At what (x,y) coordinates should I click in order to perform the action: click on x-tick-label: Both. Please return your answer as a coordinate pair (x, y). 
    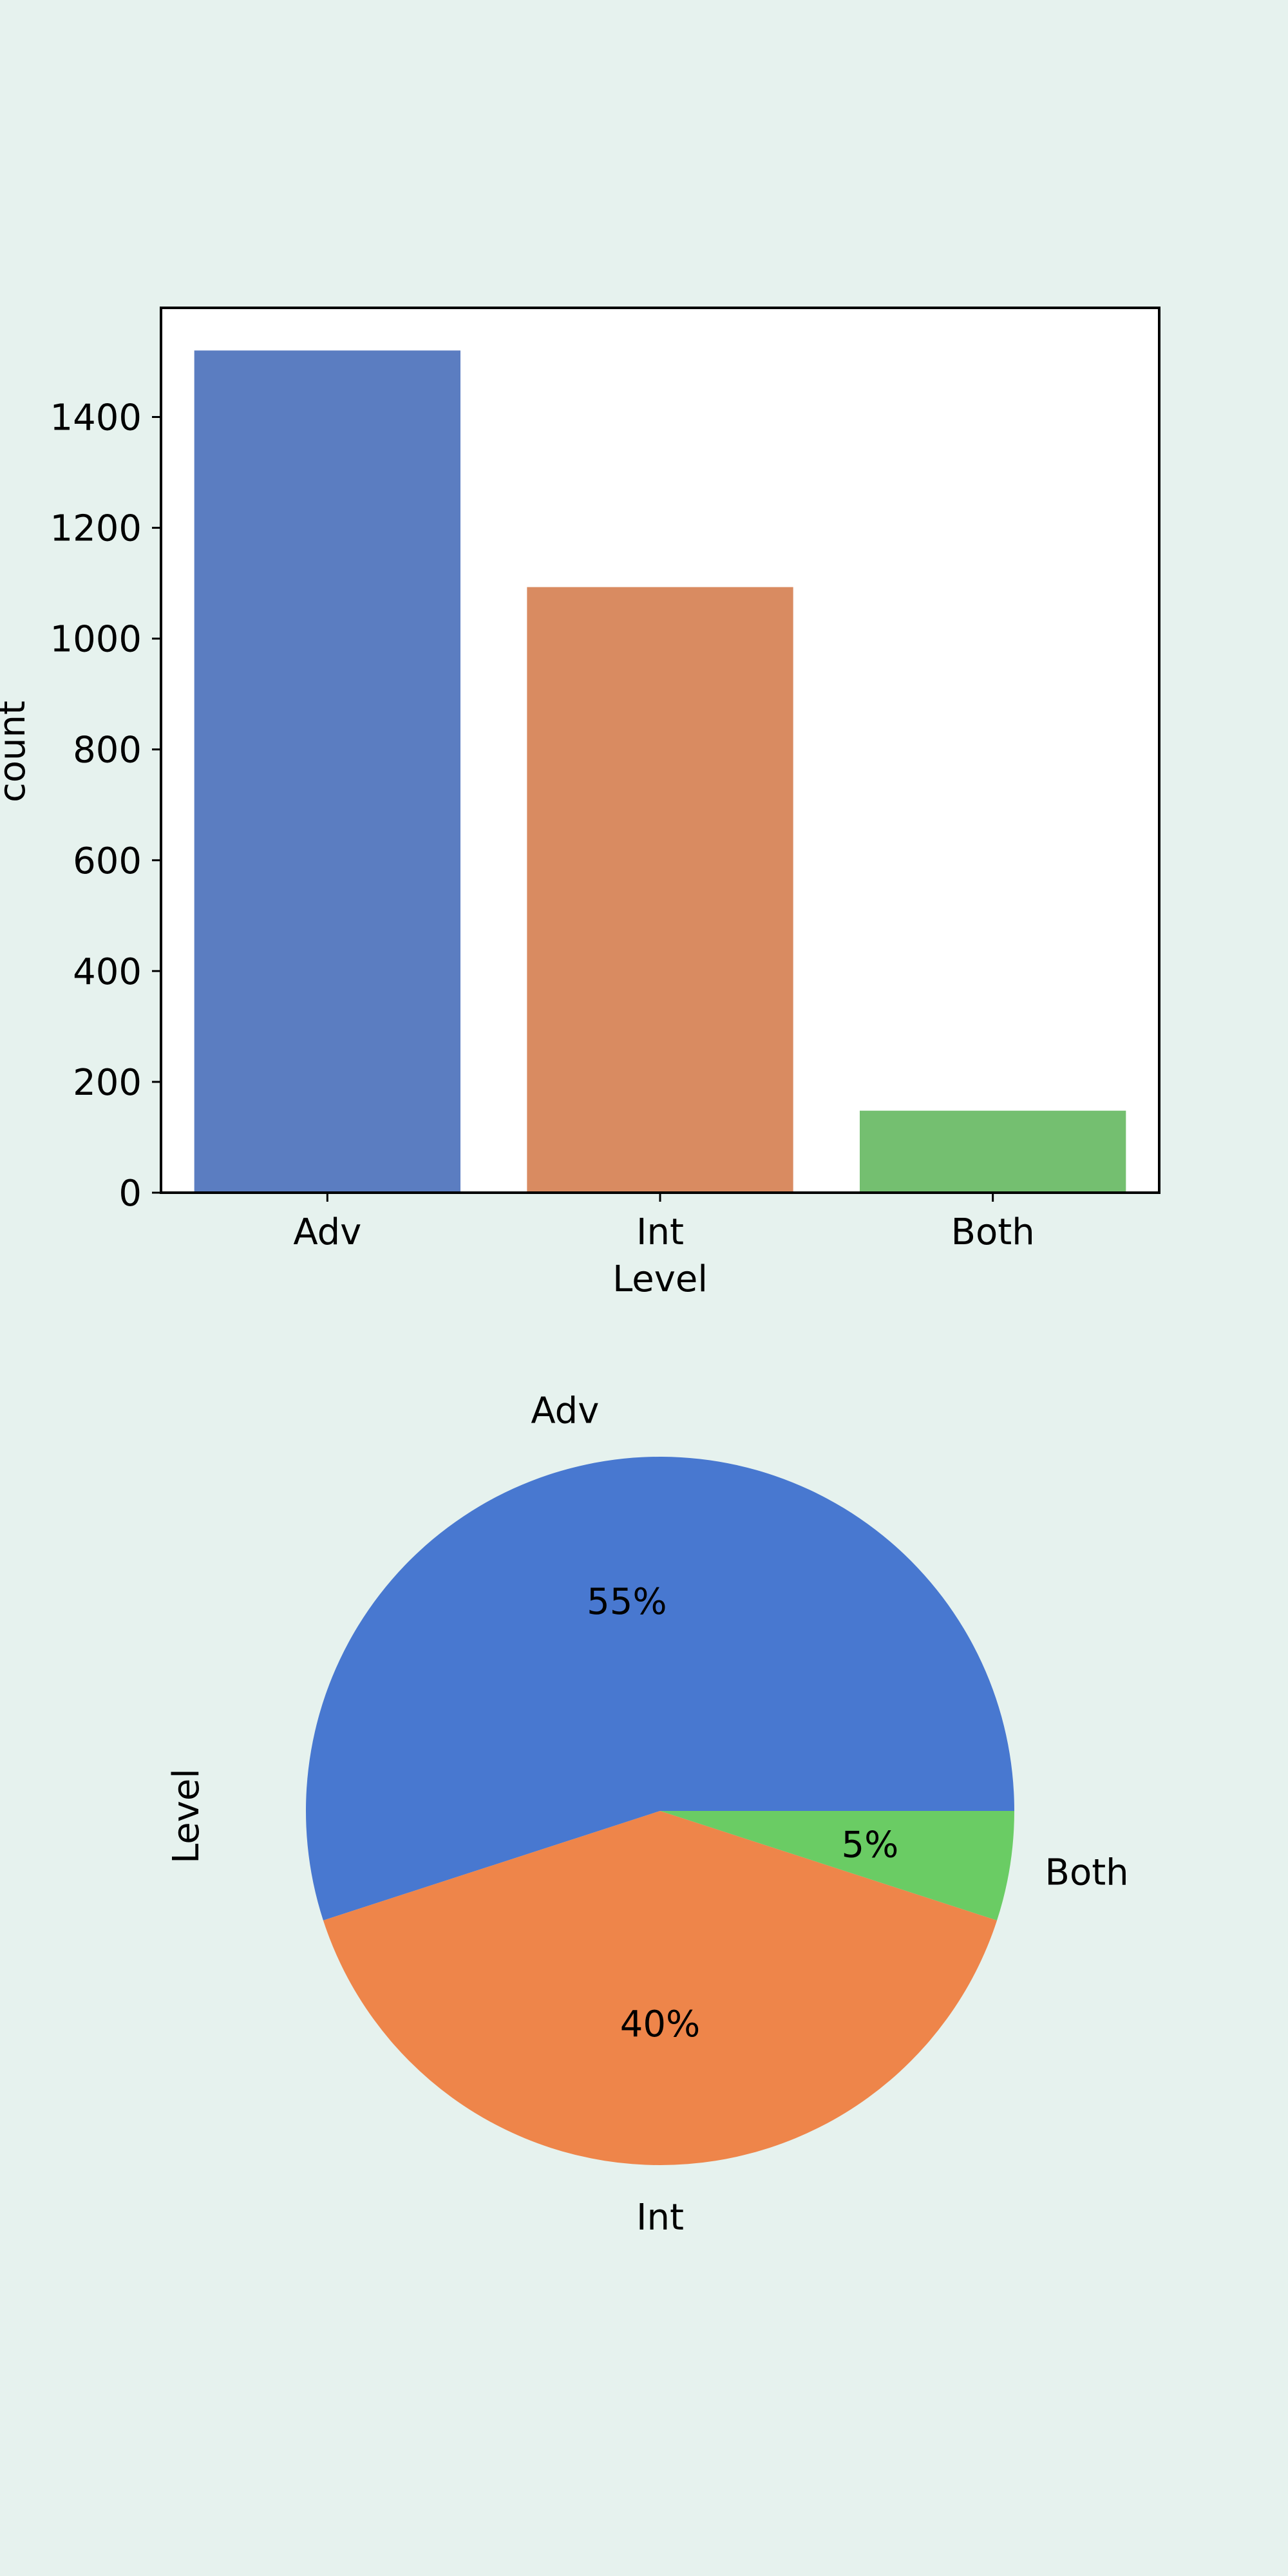
    Looking at the image, I should click on (993, 1232).